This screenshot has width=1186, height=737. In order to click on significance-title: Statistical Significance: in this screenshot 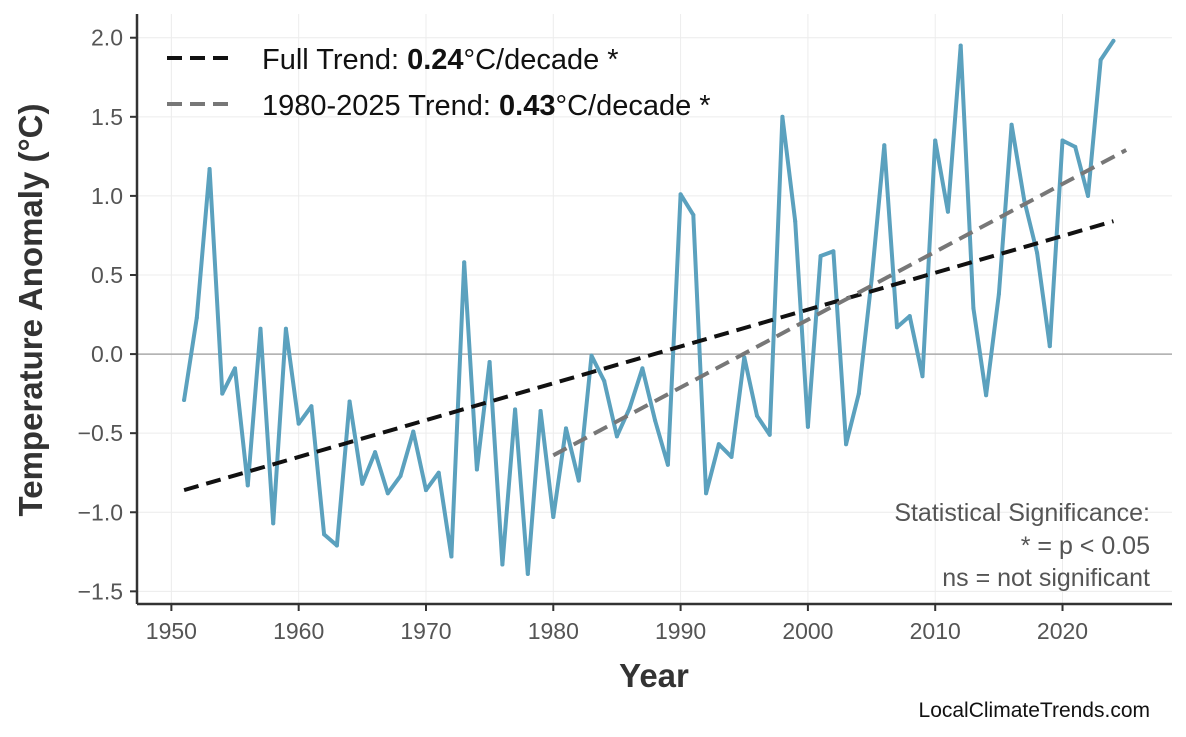, I will do `click(1022, 513)`.